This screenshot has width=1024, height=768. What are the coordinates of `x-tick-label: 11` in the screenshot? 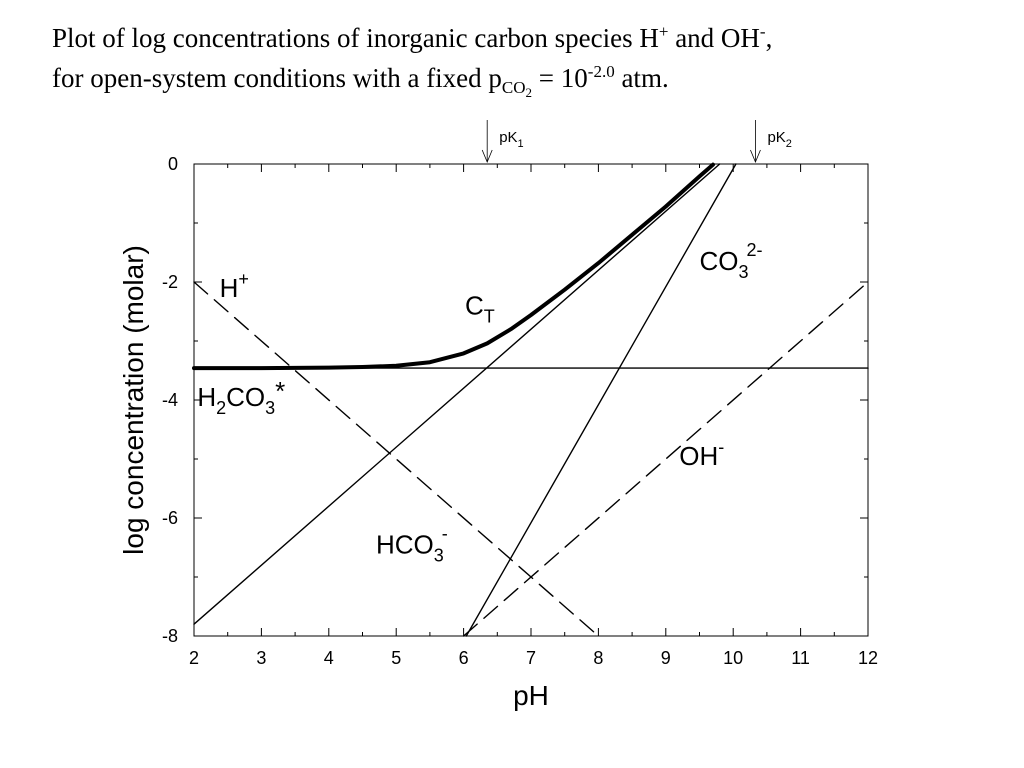 It's located at (800, 658).